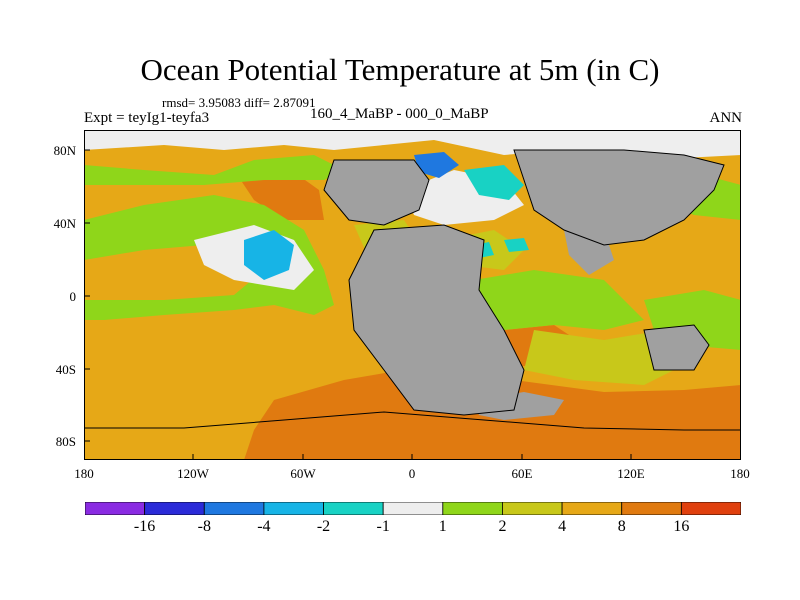 The width and height of the screenshot is (800, 600). Describe the element at coordinates (64, 150) in the screenshot. I see `lat-label-80n: 80N` at that location.